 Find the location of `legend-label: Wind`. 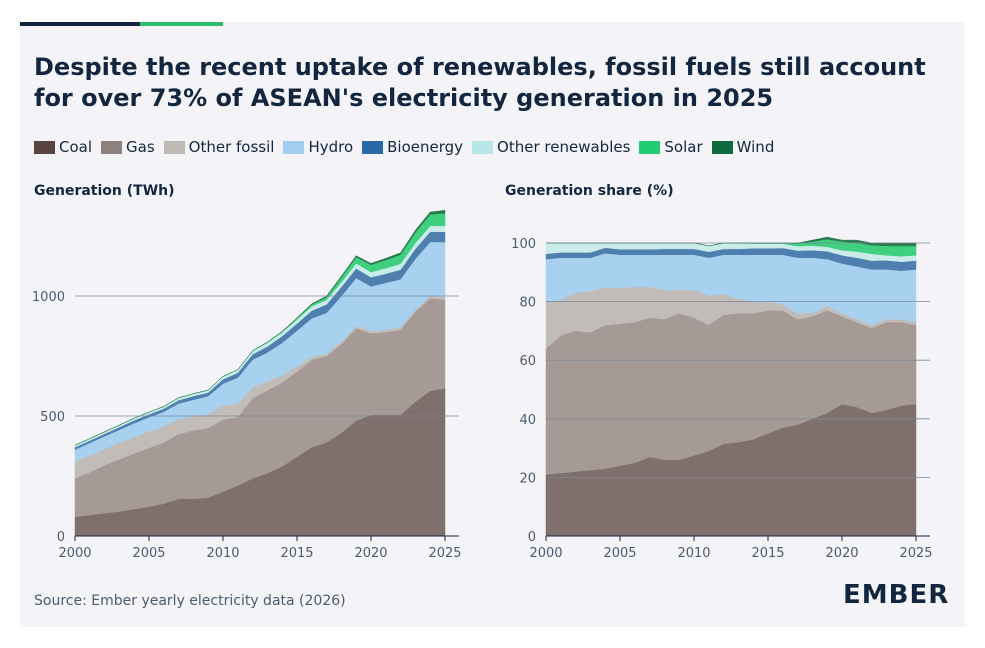

legend-label: Wind is located at coordinates (755, 147).